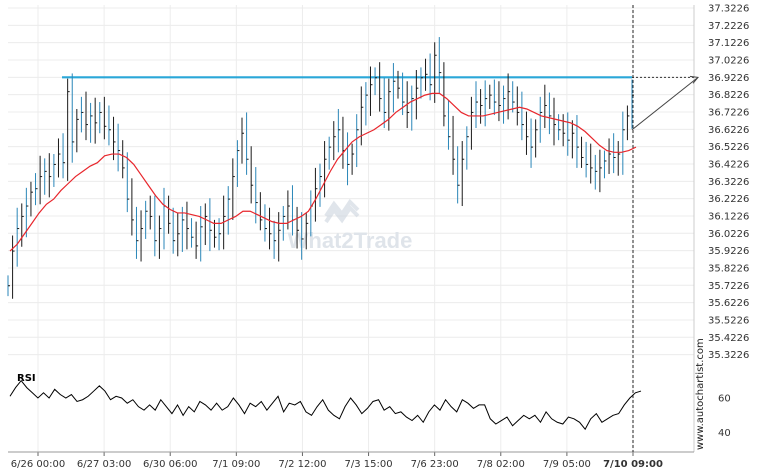 The height and width of the screenshot is (475, 760). What do you see at coordinates (369, 464) in the screenshot?
I see `x-tick-label: 7/3 15:00` at bounding box center [369, 464].